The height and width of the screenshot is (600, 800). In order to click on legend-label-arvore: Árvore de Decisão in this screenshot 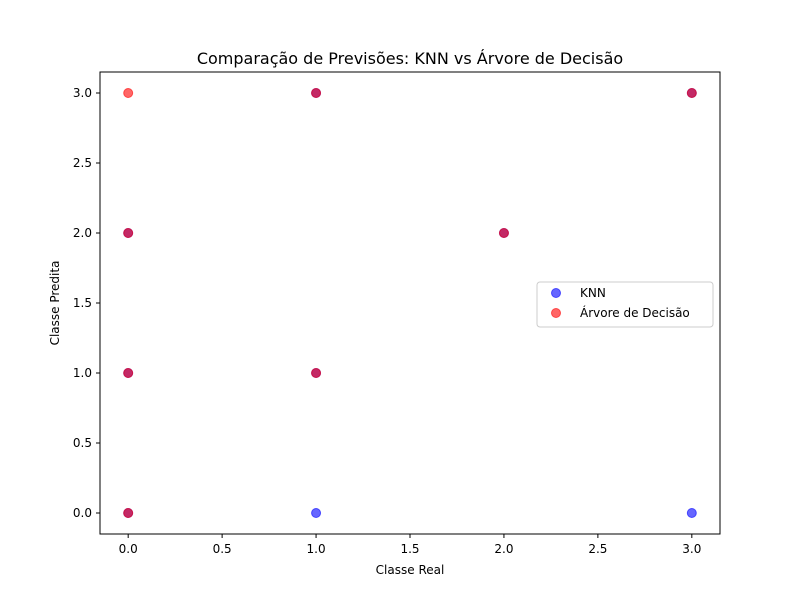, I will do `click(635, 312)`.